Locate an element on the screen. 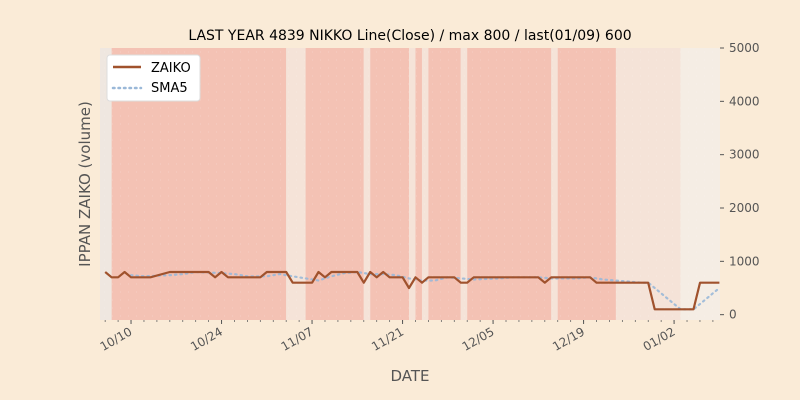  legend: ZAIKO SMA5 is located at coordinates (153, 78).